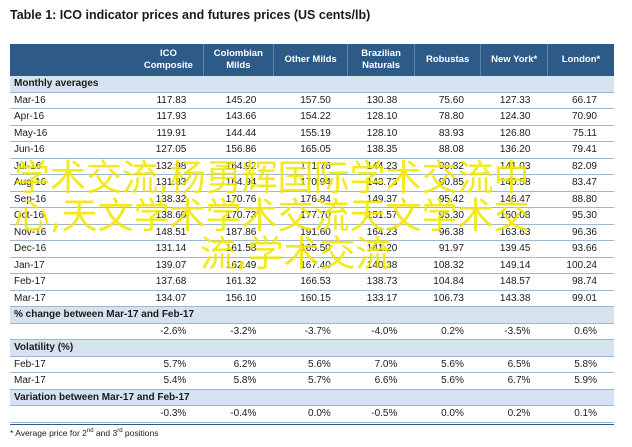 The image size is (632, 447). I want to click on table-cell: 143.66, so click(238, 117).